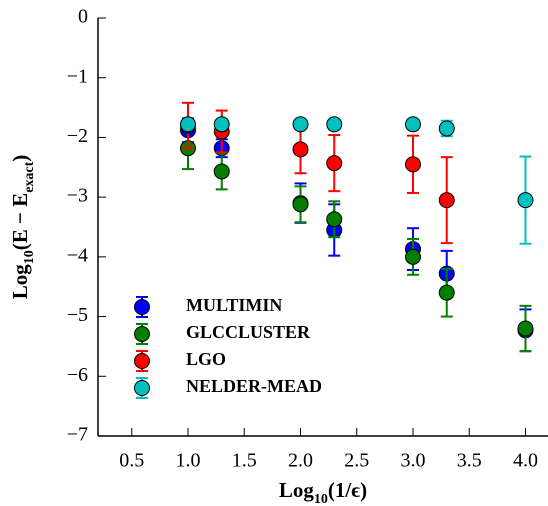  Describe the element at coordinates (77, 136) in the screenshot. I see `y-tick-label: −2` at that location.